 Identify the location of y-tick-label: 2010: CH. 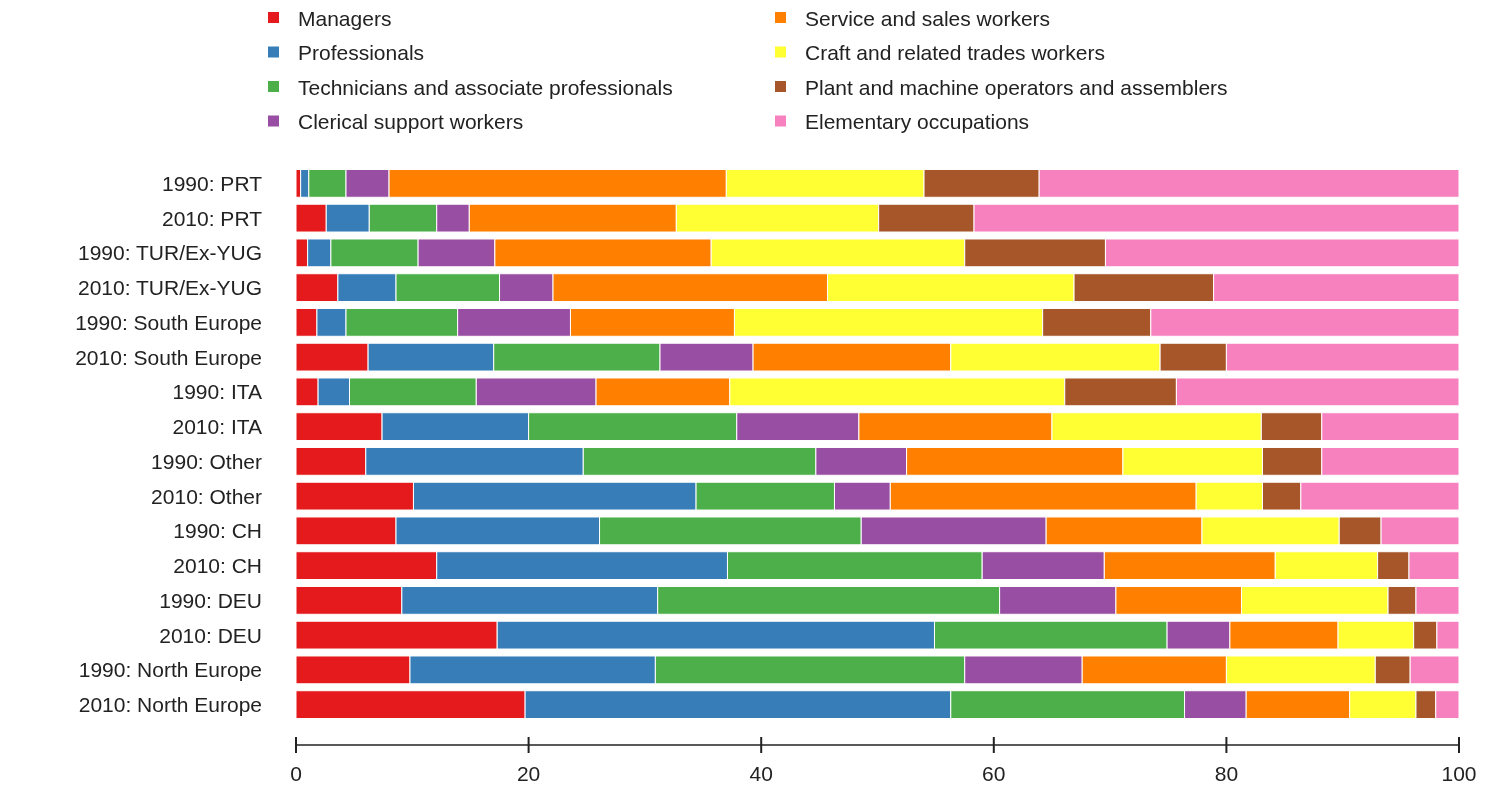
(217, 566).